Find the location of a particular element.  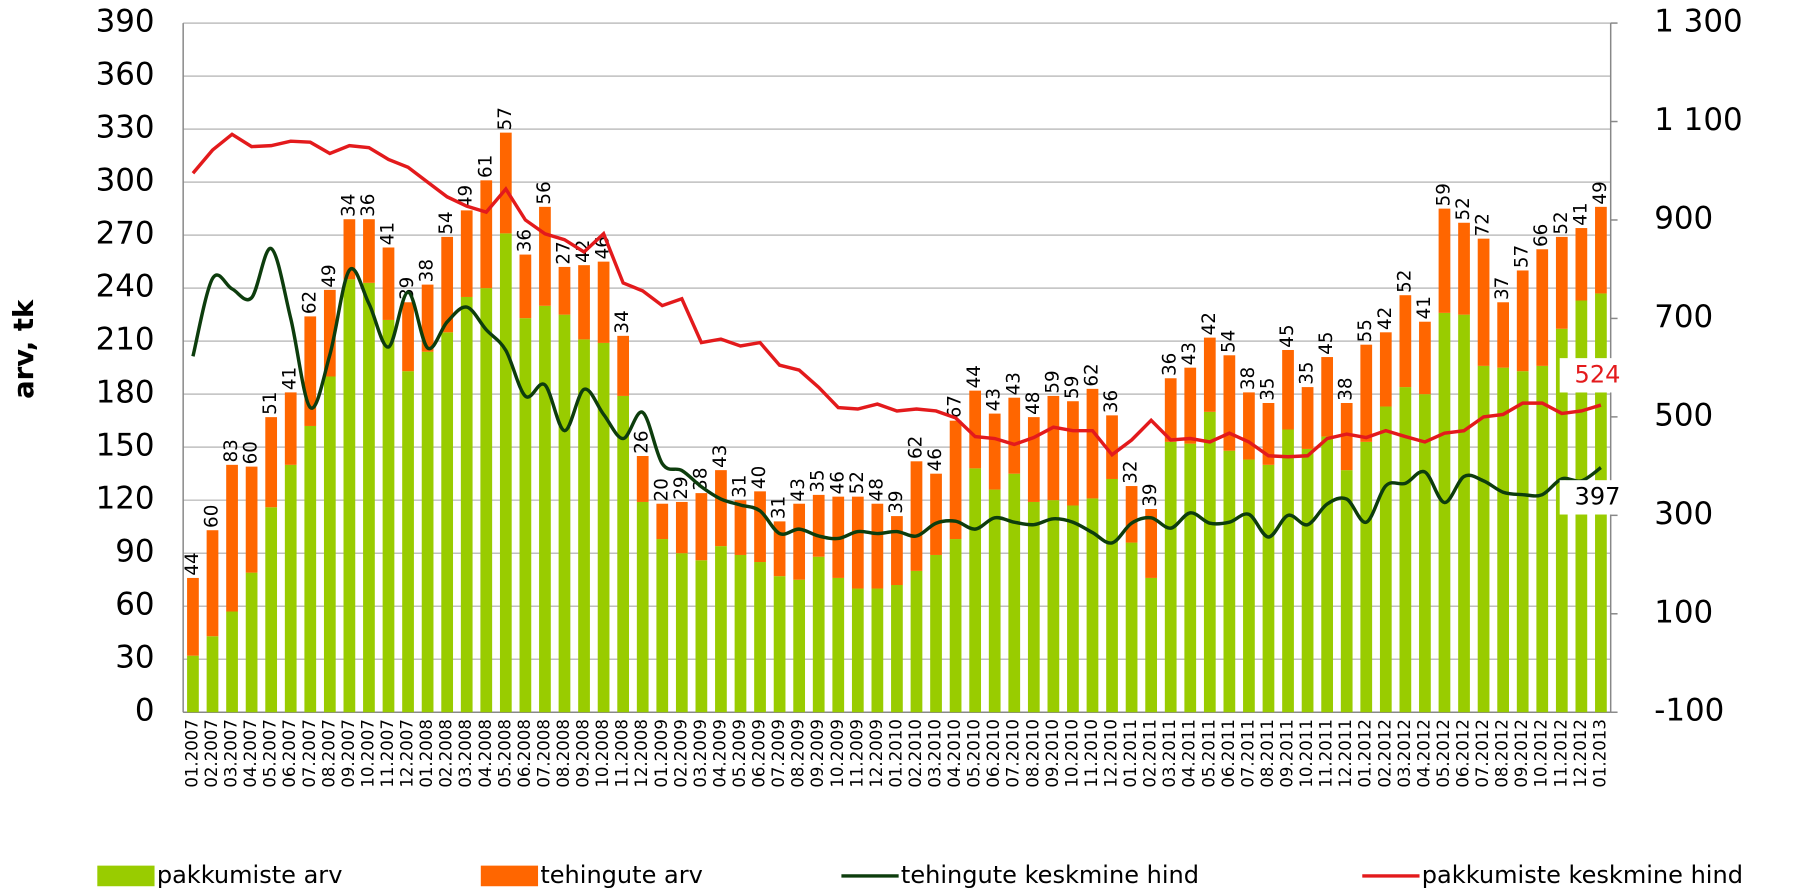

x-tick-label: 06.2009 is located at coordinates (759, 753).